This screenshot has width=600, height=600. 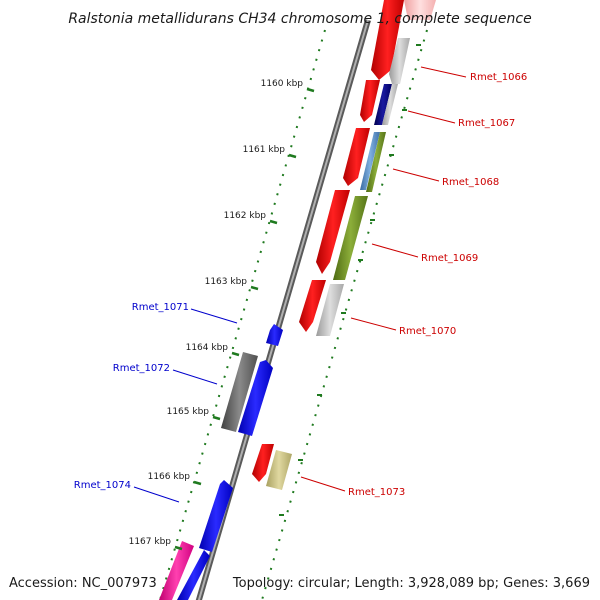 I want to click on gene-1069-red, so click(x=333, y=232).